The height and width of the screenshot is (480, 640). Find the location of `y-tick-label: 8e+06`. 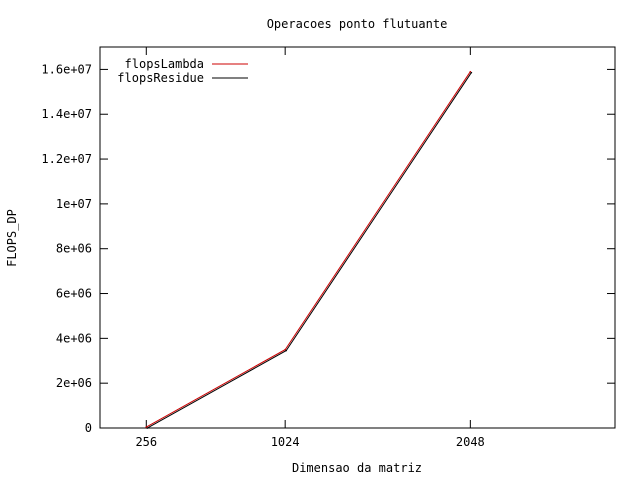

y-tick-label: 8e+06 is located at coordinates (74, 249).